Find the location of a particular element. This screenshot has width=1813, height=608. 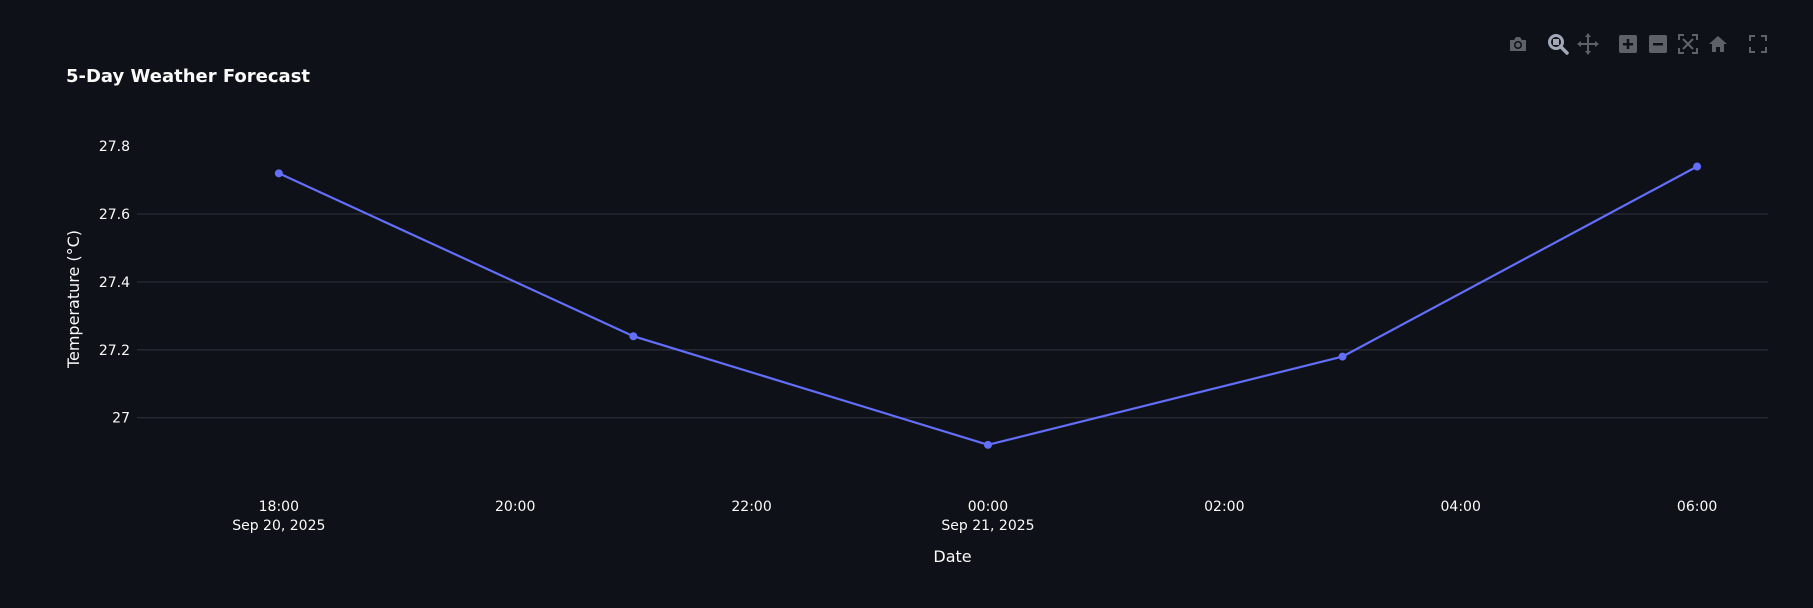

x-axis-title: Date is located at coordinates (952, 556).